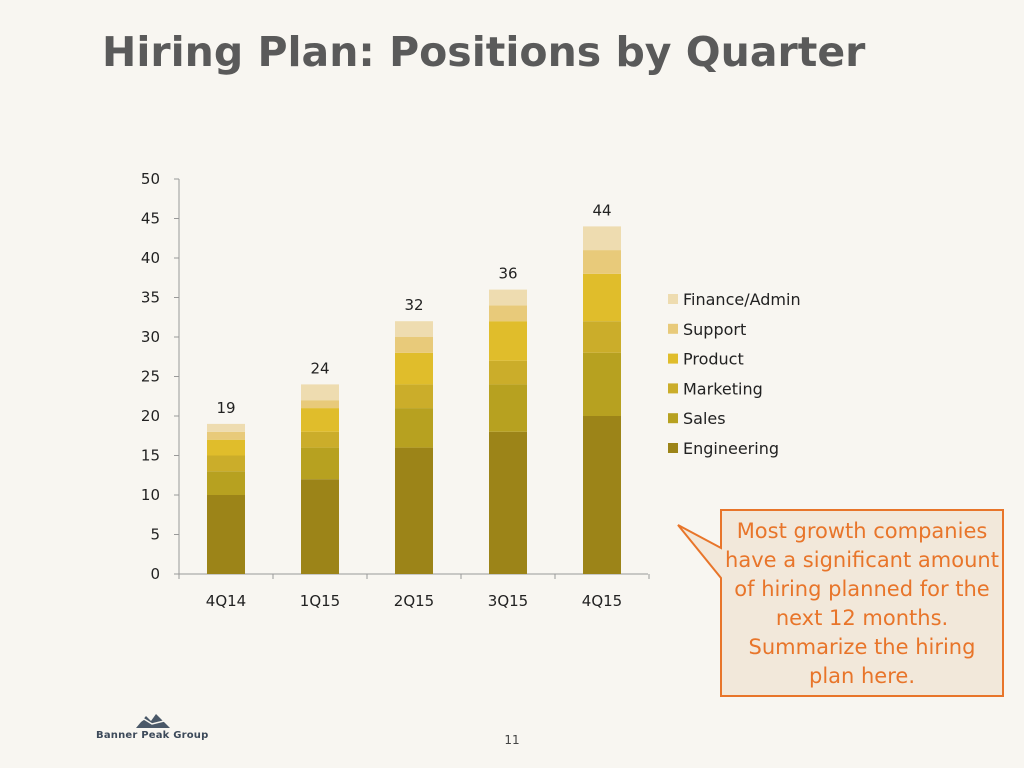 This screenshot has width=1024, height=768. What do you see at coordinates (484, 52) in the screenshot?
I see `slide-title: Hiring Plan: Positions by Quarter` at bounding box center [484, 52].